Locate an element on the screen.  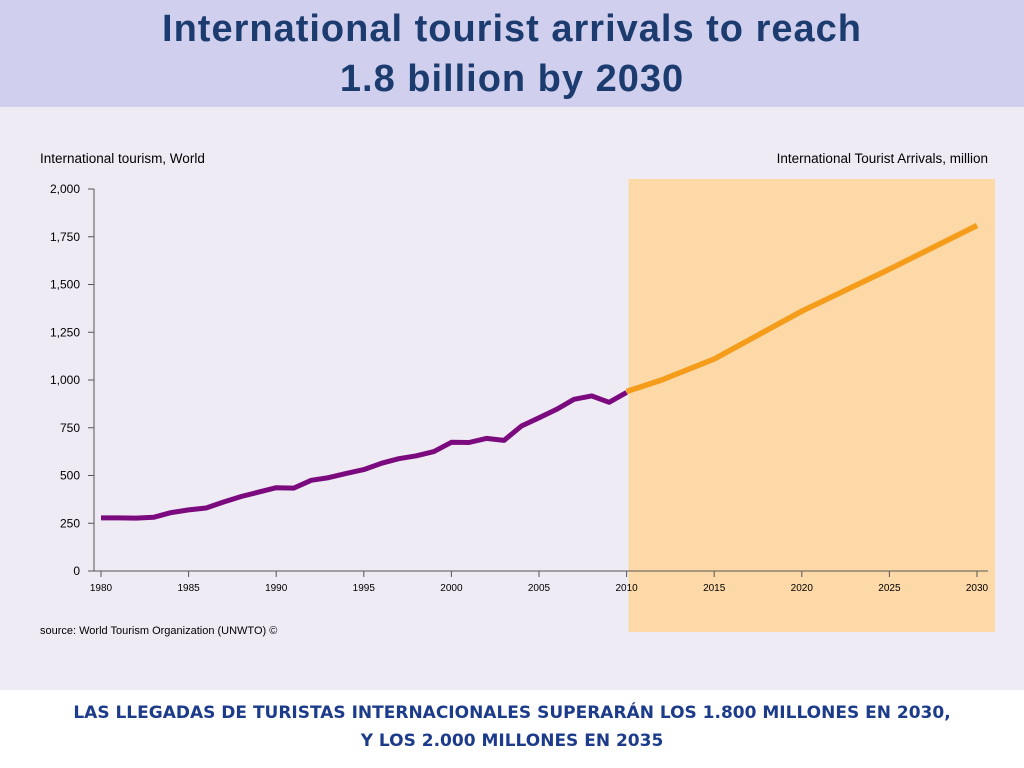
slide-title-line2: 1.8 billion by 2030 is located at coordinates (512, 79).